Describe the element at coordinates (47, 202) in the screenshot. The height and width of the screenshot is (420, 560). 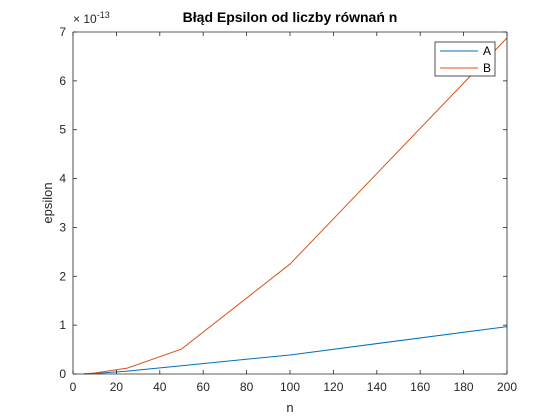
I see `y-axis-label: epsilon` at that location.